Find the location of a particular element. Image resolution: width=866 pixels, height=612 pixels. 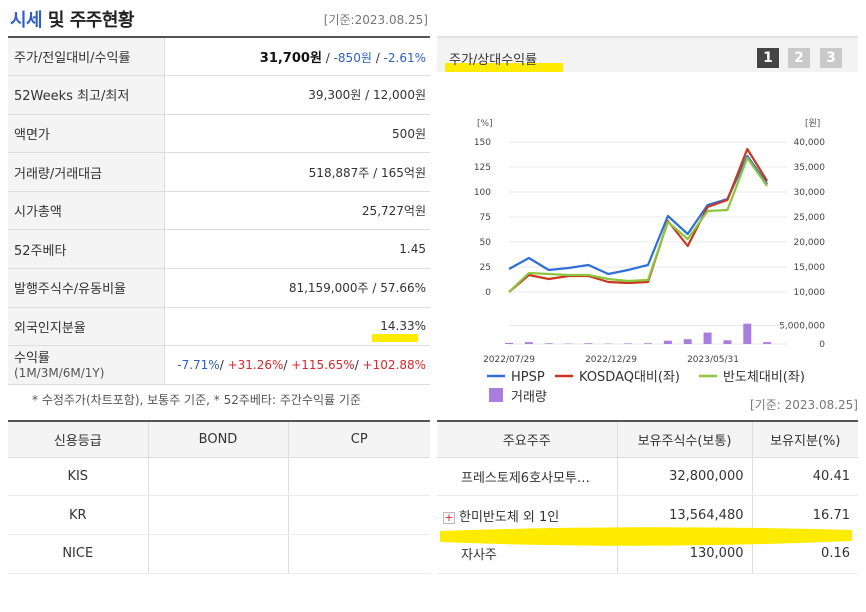

volume-tick-label: 5,000,000 is located at coordinates (802, 327).